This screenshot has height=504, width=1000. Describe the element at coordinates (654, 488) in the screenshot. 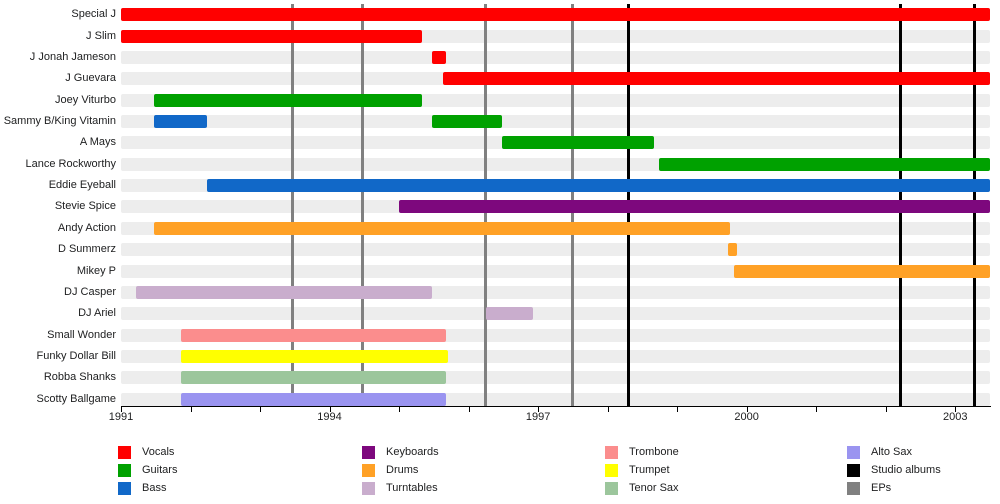

I see `legend-label-tenor-sax: Tenor Sax` at that location.